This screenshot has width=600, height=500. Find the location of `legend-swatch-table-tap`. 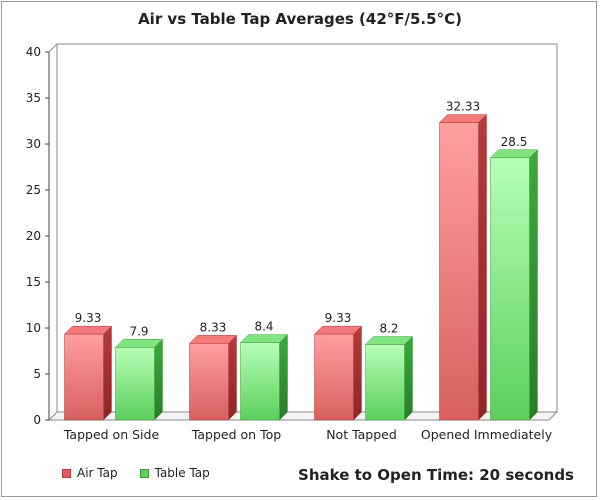

legend-swatch-table-tap is located at coordinates (144, 473).